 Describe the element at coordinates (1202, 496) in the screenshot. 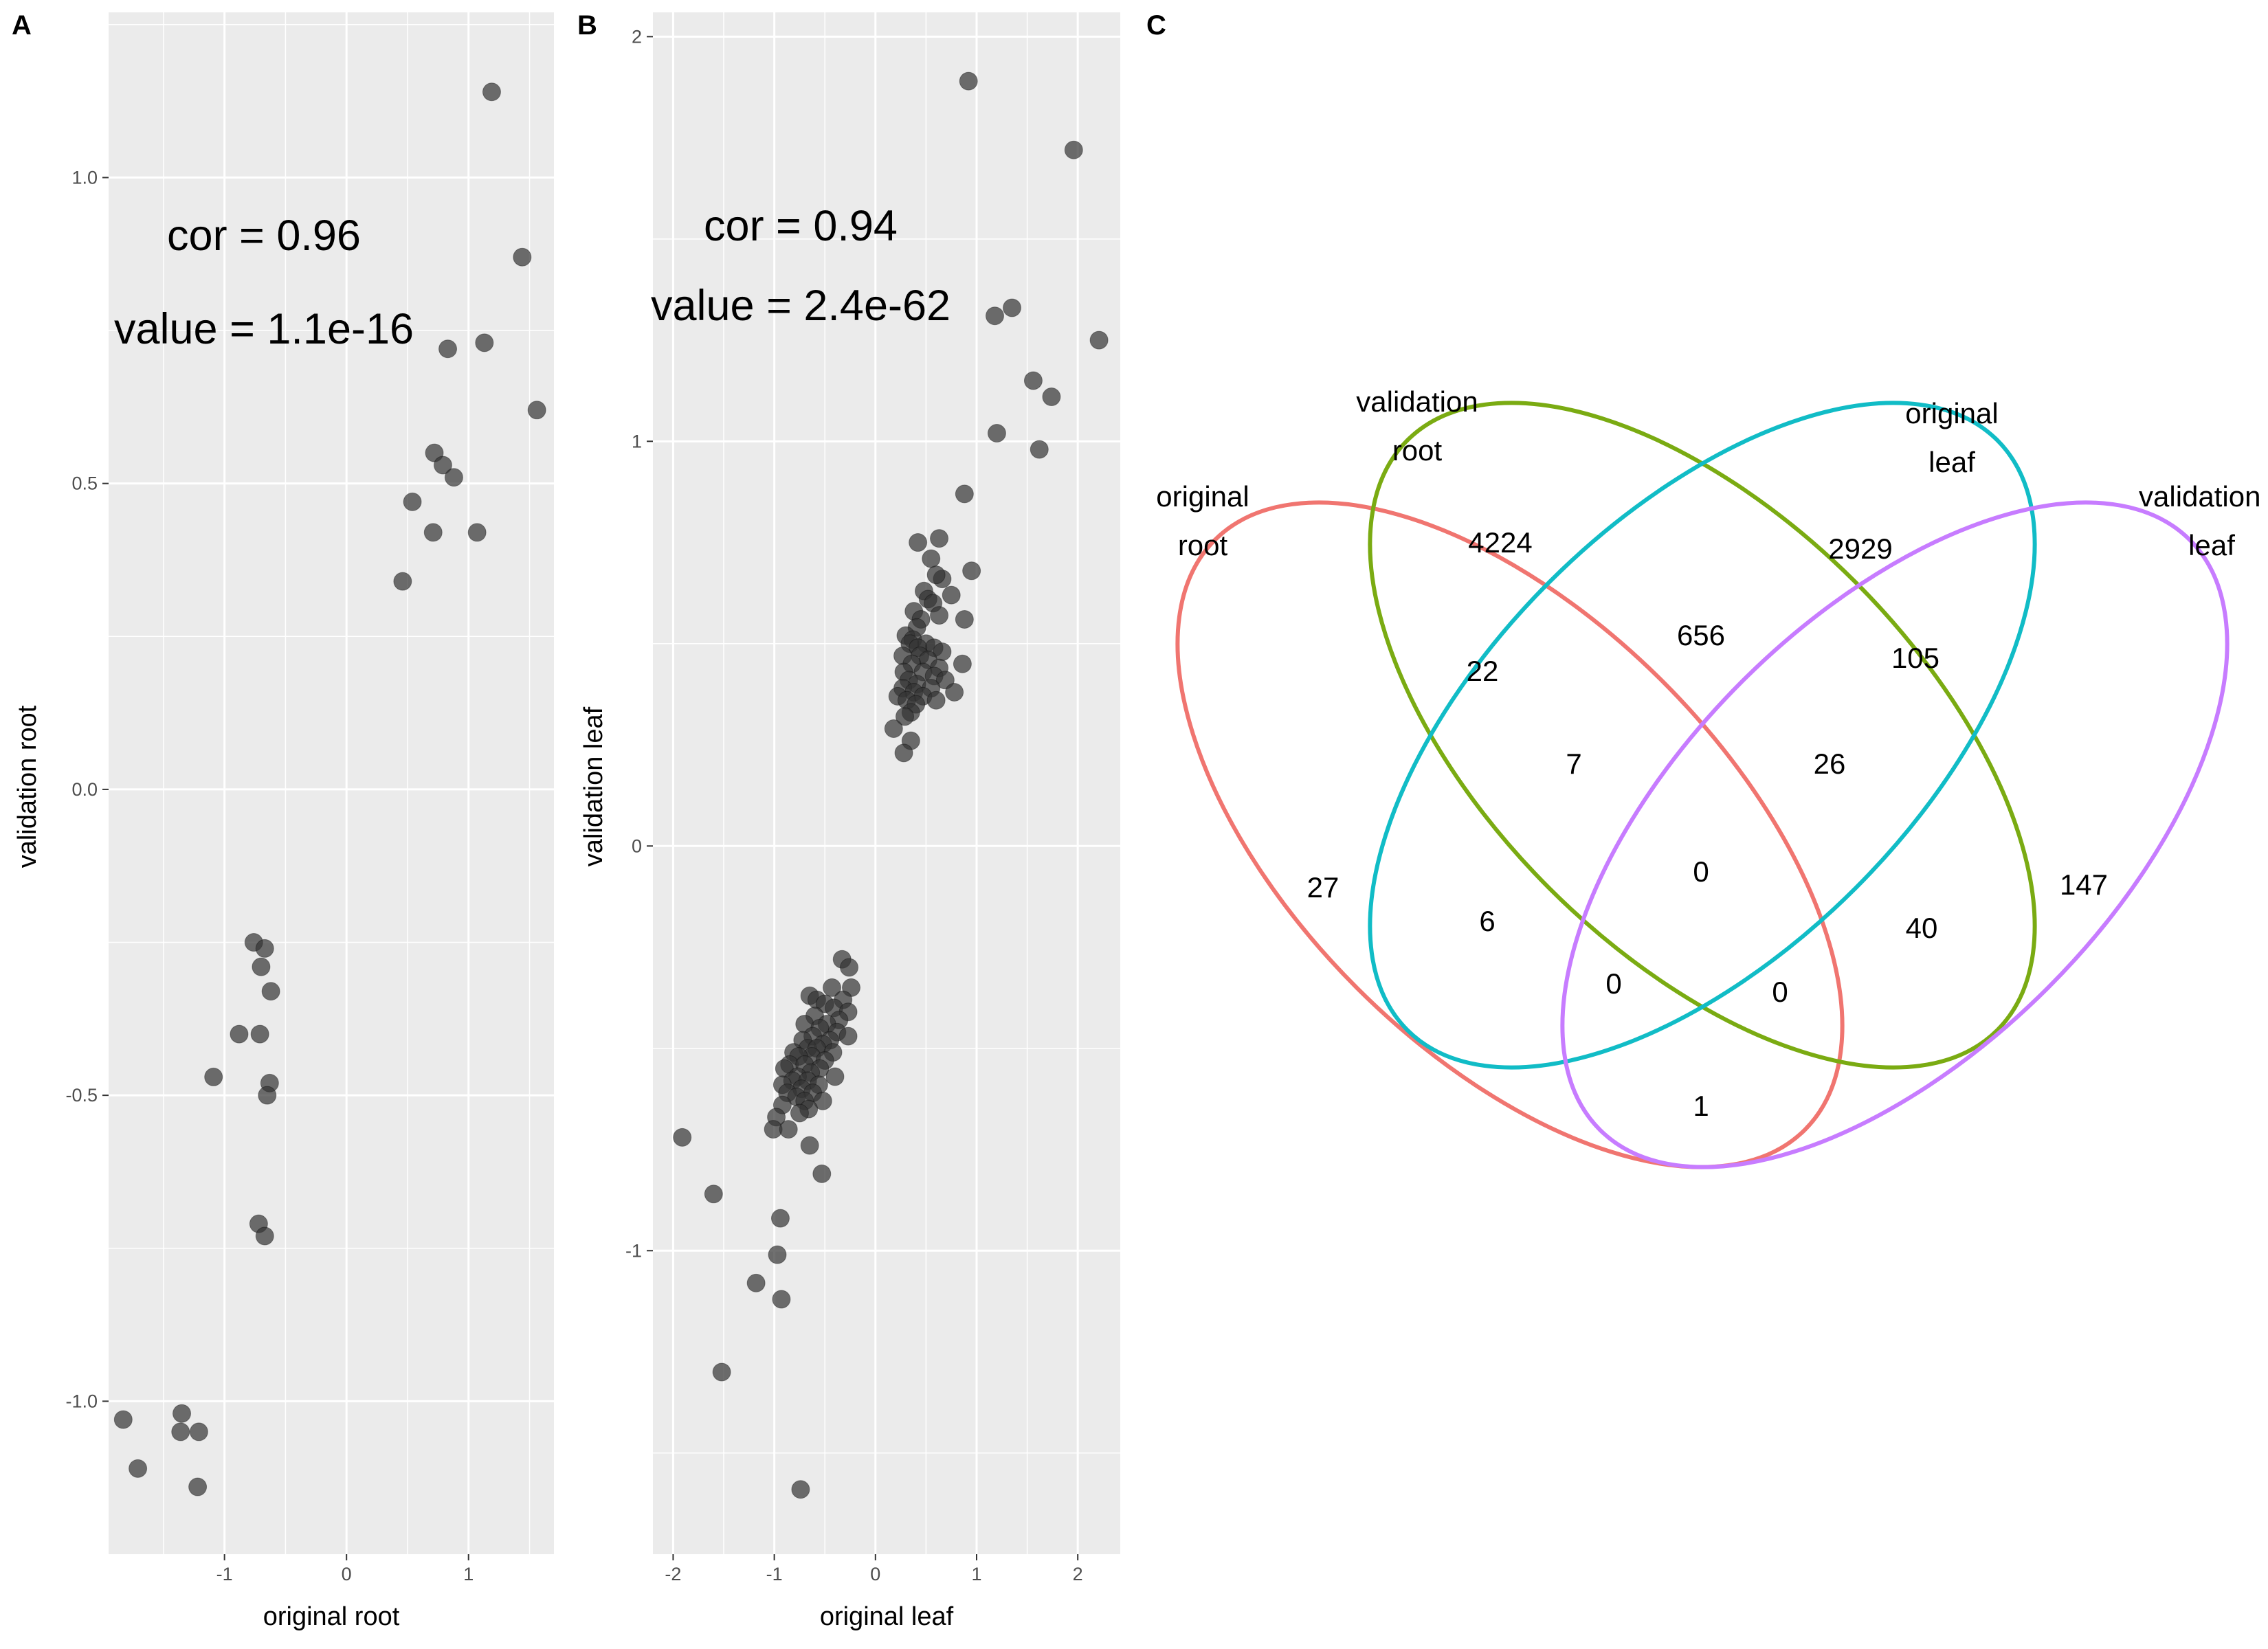

I see `set-label-original-root-1: original` at that location.